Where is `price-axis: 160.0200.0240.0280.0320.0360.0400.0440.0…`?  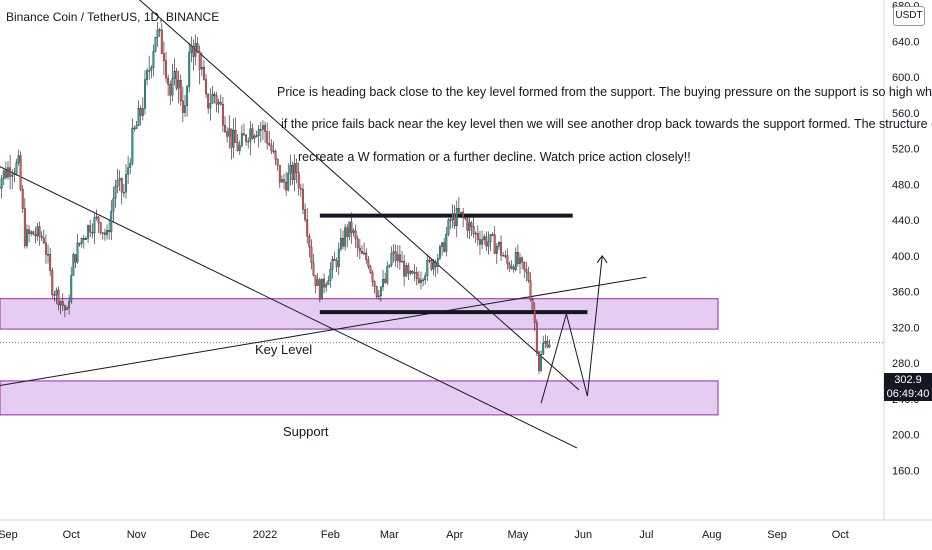 price-axis: 160.0200.0240.0280.0320.0360.0400.0440.0… is located at coordinates (906, 239).